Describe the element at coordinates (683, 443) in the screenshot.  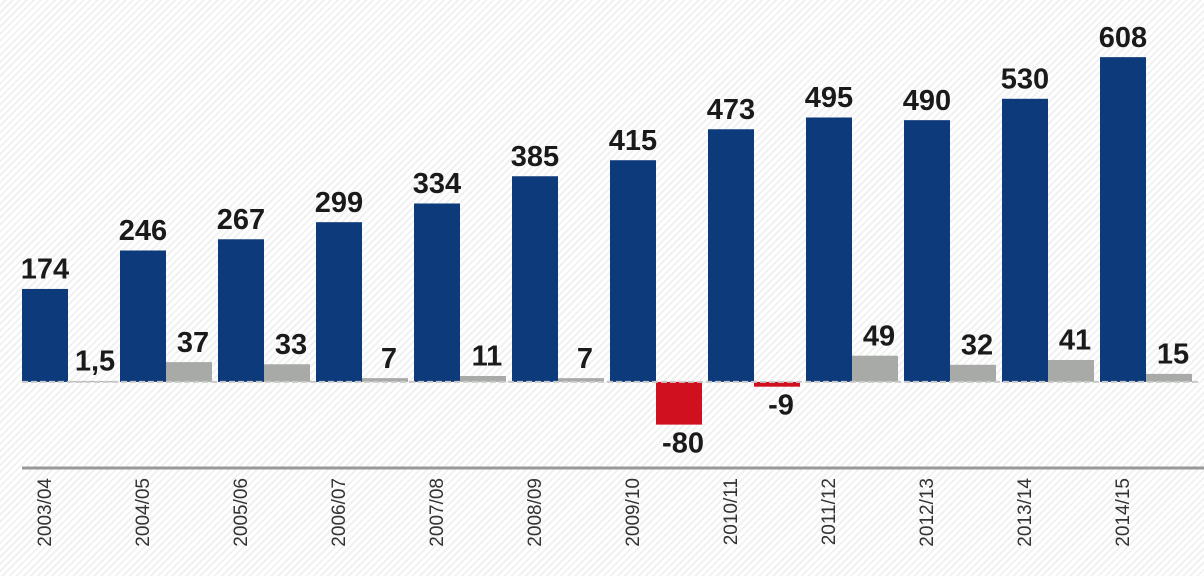
I see `value-label: -80` at that location.